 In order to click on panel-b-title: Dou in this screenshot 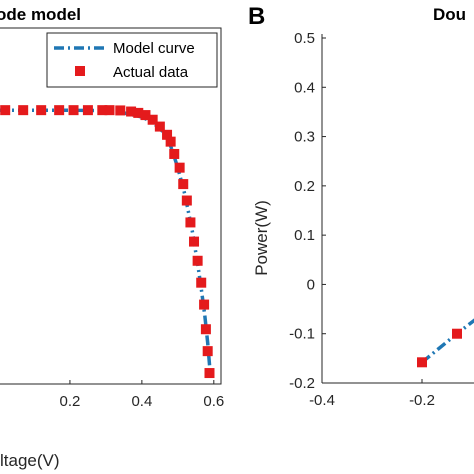, I will do `click(449, 14)`.